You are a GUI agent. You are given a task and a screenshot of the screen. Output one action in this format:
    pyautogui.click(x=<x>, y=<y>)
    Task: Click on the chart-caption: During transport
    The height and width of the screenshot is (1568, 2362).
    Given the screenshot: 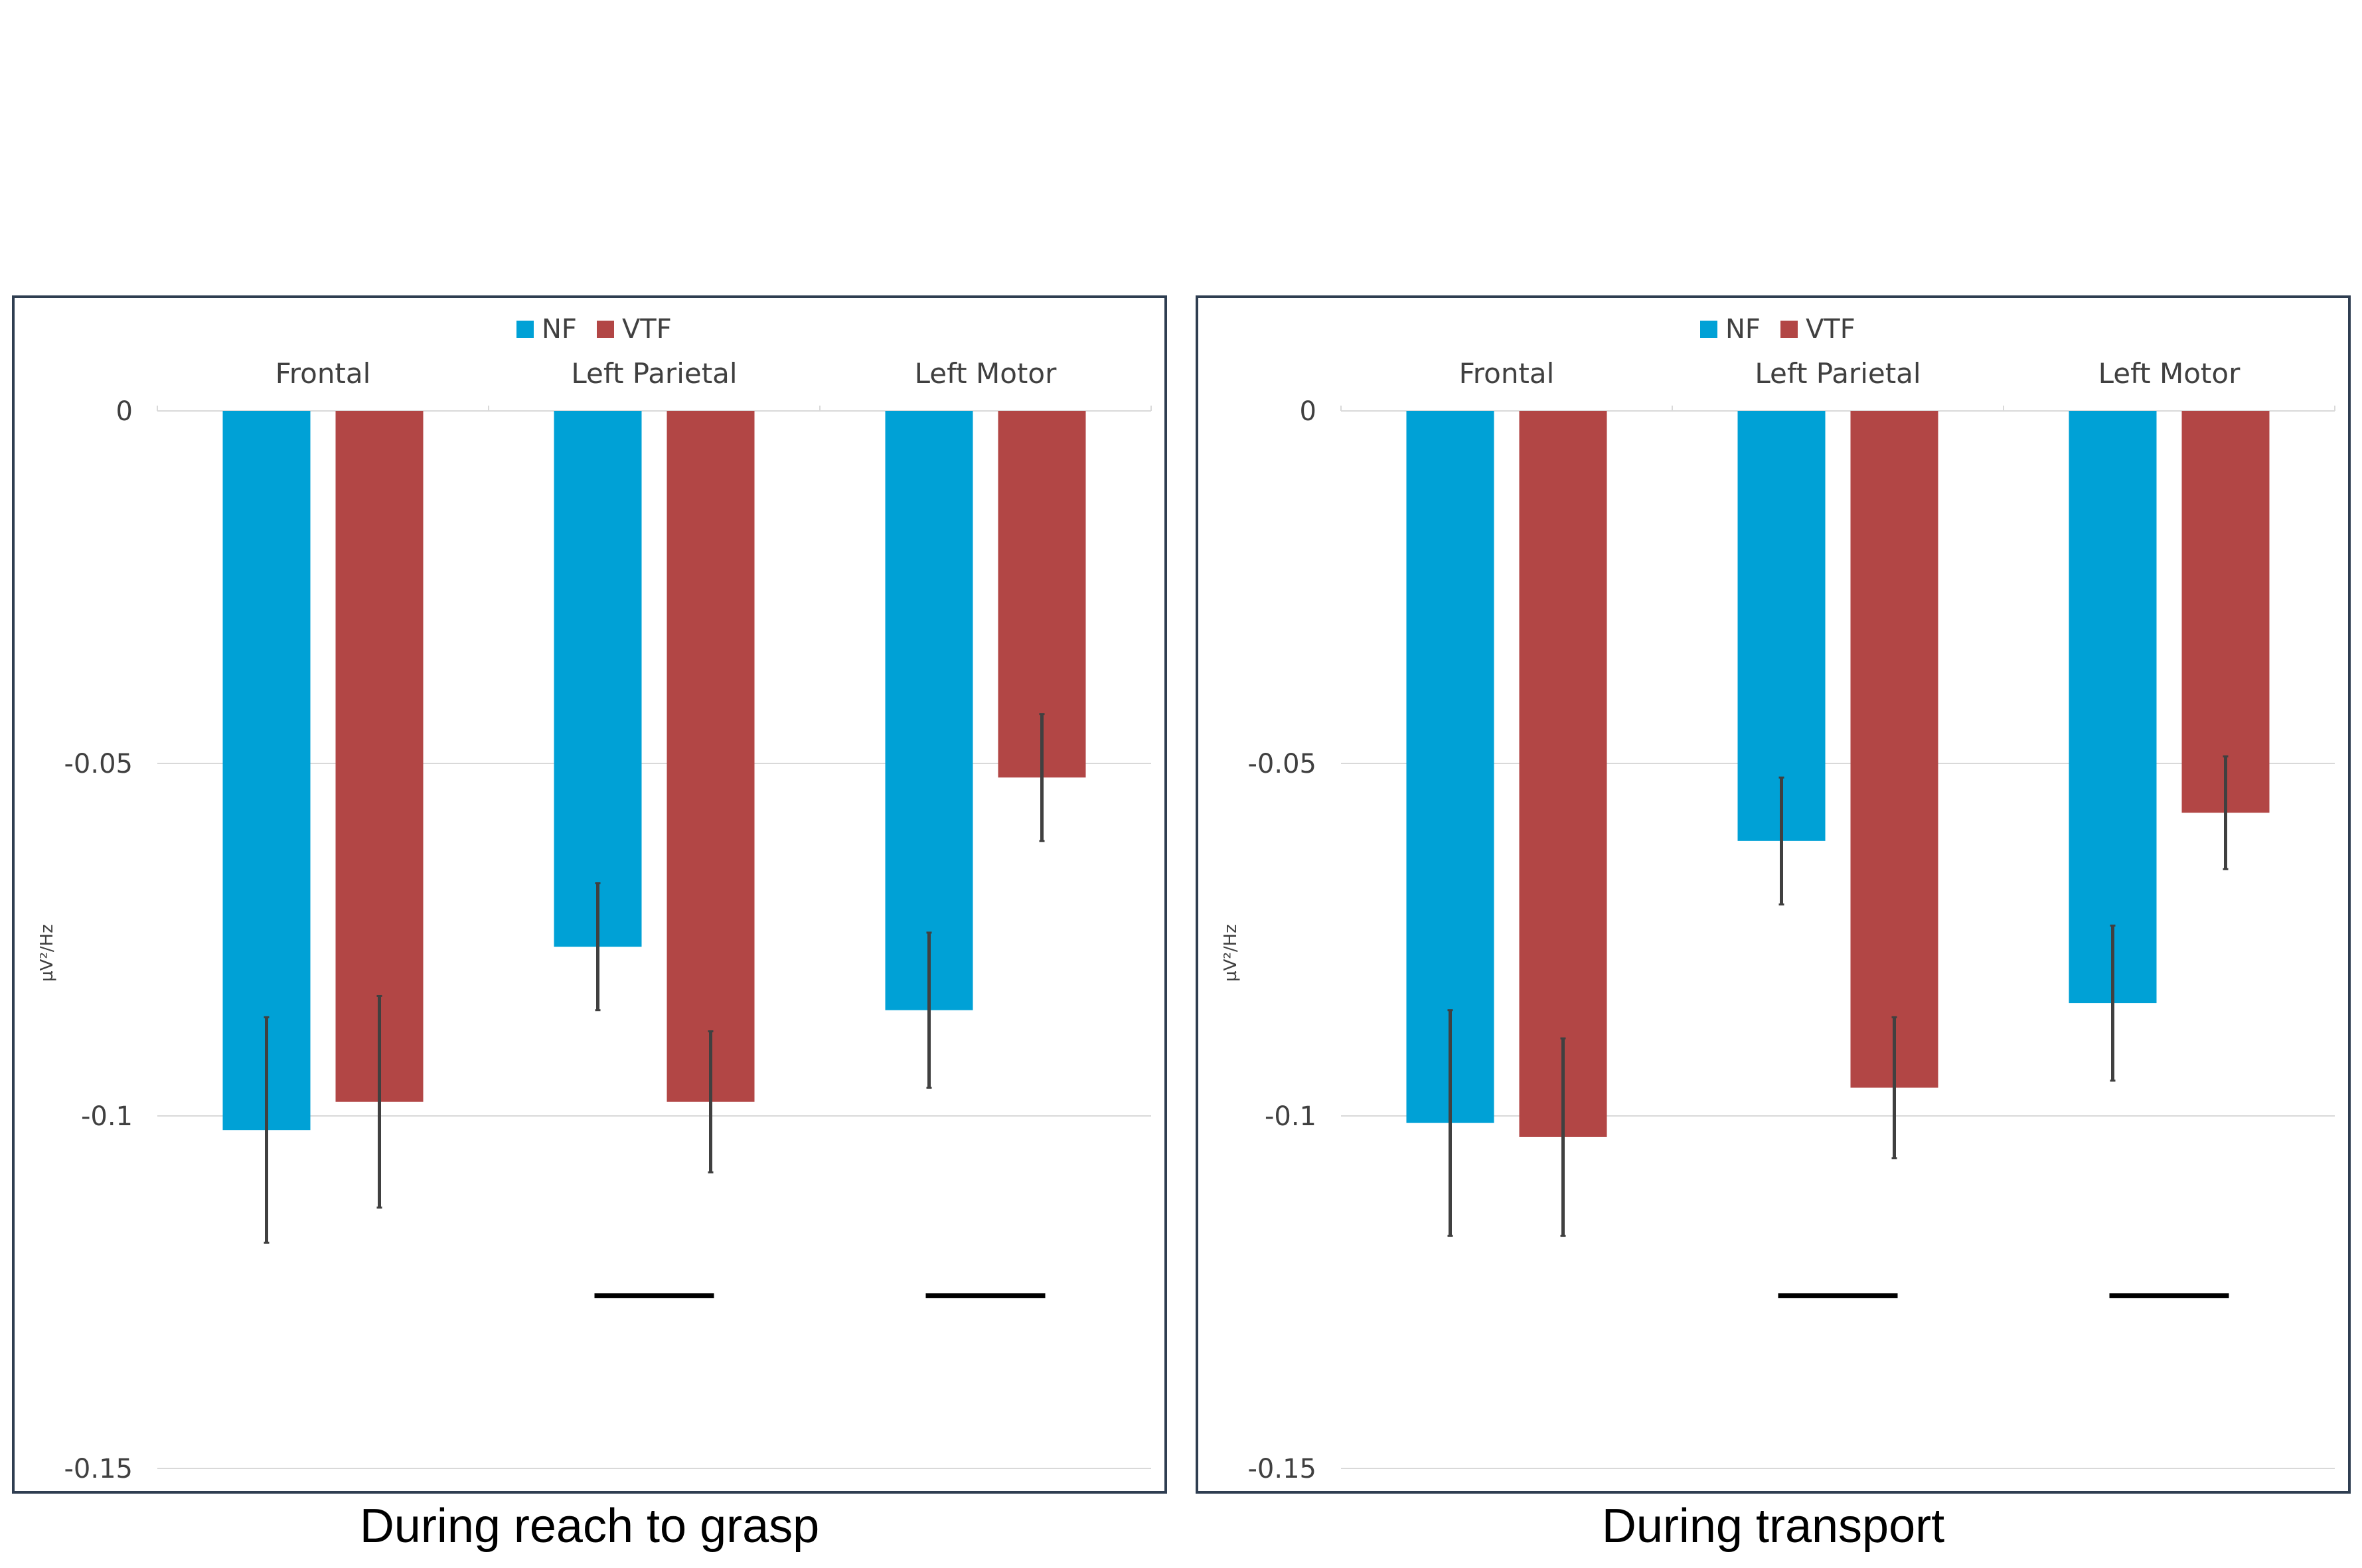 What is the action you would take?
    pyautogui.click(x=1773, y=1526)
    